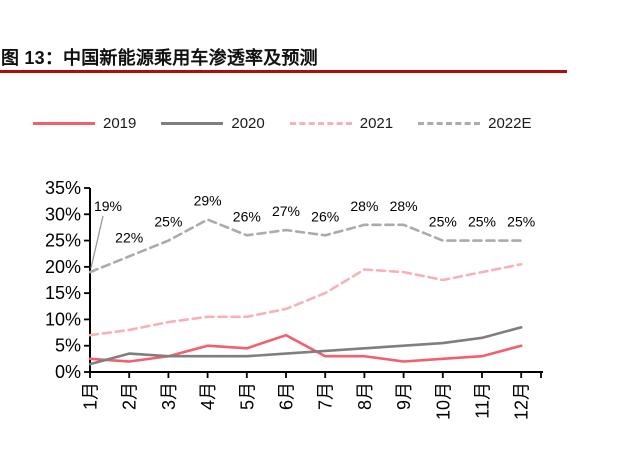 This screenshot has height=462, width=618. Describe the element at coordinates (282, 123) in the screenshot. I see `chart-legend: 2019 2020 2021 2022E` at that location.